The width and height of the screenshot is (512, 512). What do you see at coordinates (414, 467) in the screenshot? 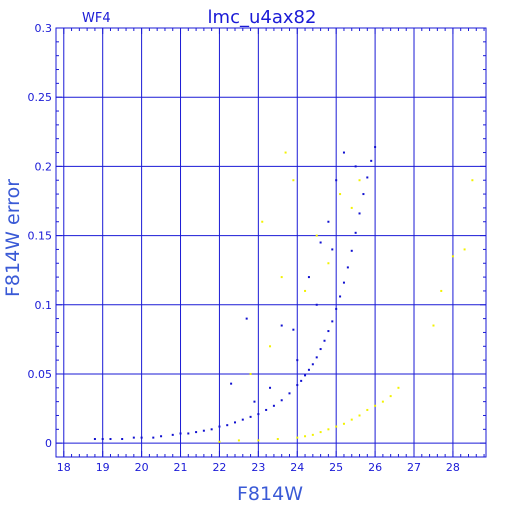
I see `x-tick-label: 27` at bounding box center [414, 467].